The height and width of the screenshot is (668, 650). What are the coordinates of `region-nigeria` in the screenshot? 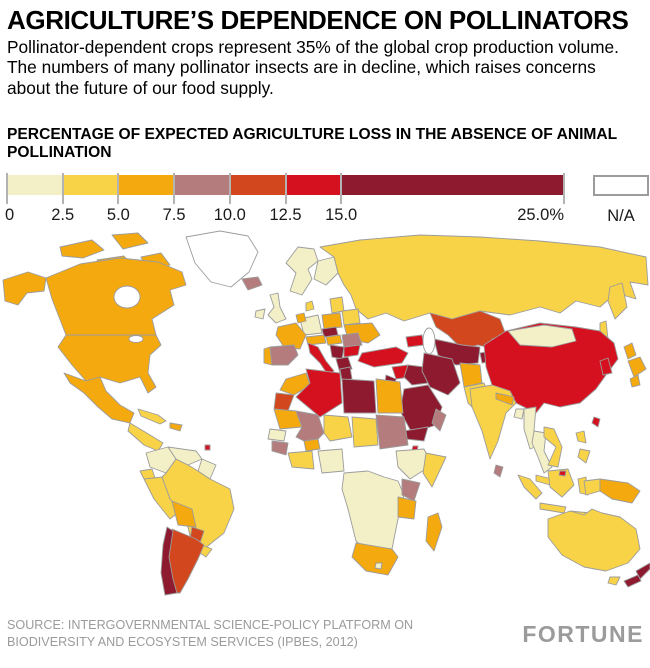 It's located at (331, 461).